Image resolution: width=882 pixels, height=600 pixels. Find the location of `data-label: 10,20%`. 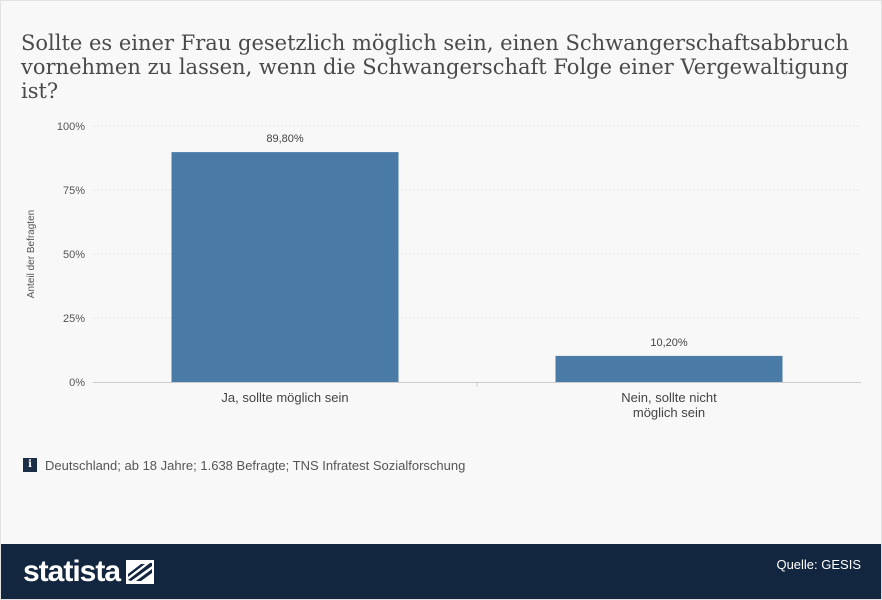

data-label: 10,20% is located at coordinates (669, 343).